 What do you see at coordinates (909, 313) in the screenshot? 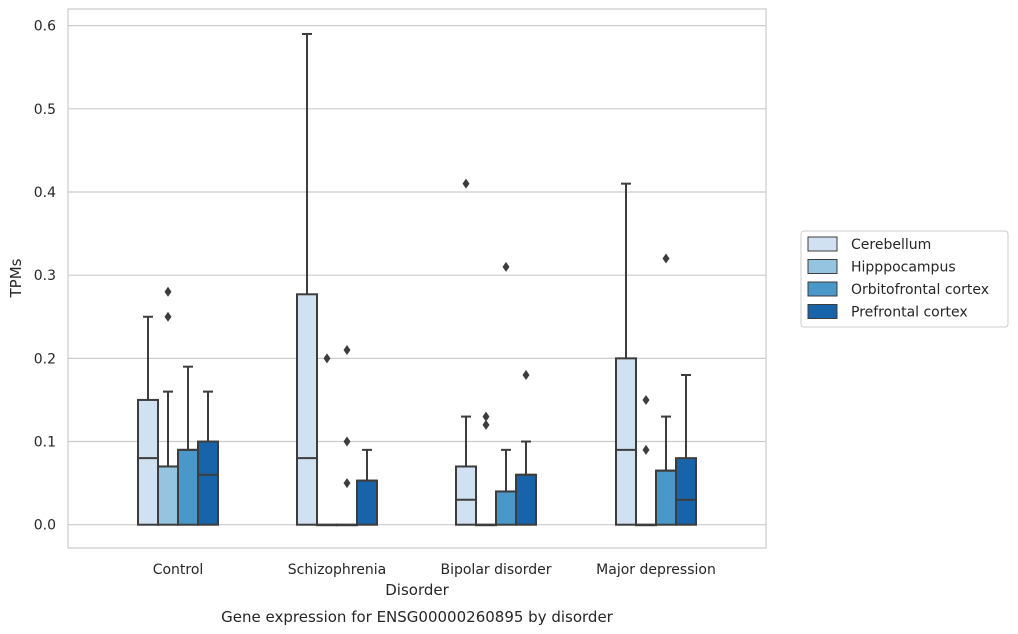
I see `legend-label: Prefrontal cortex` at bounding box center [909, 313].